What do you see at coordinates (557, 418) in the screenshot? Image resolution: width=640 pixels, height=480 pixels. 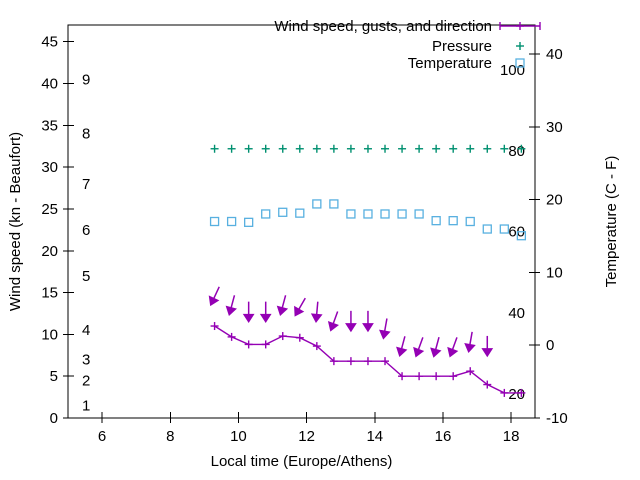 I see `y2-tick-label: -10` at bounding box center [557, 418].